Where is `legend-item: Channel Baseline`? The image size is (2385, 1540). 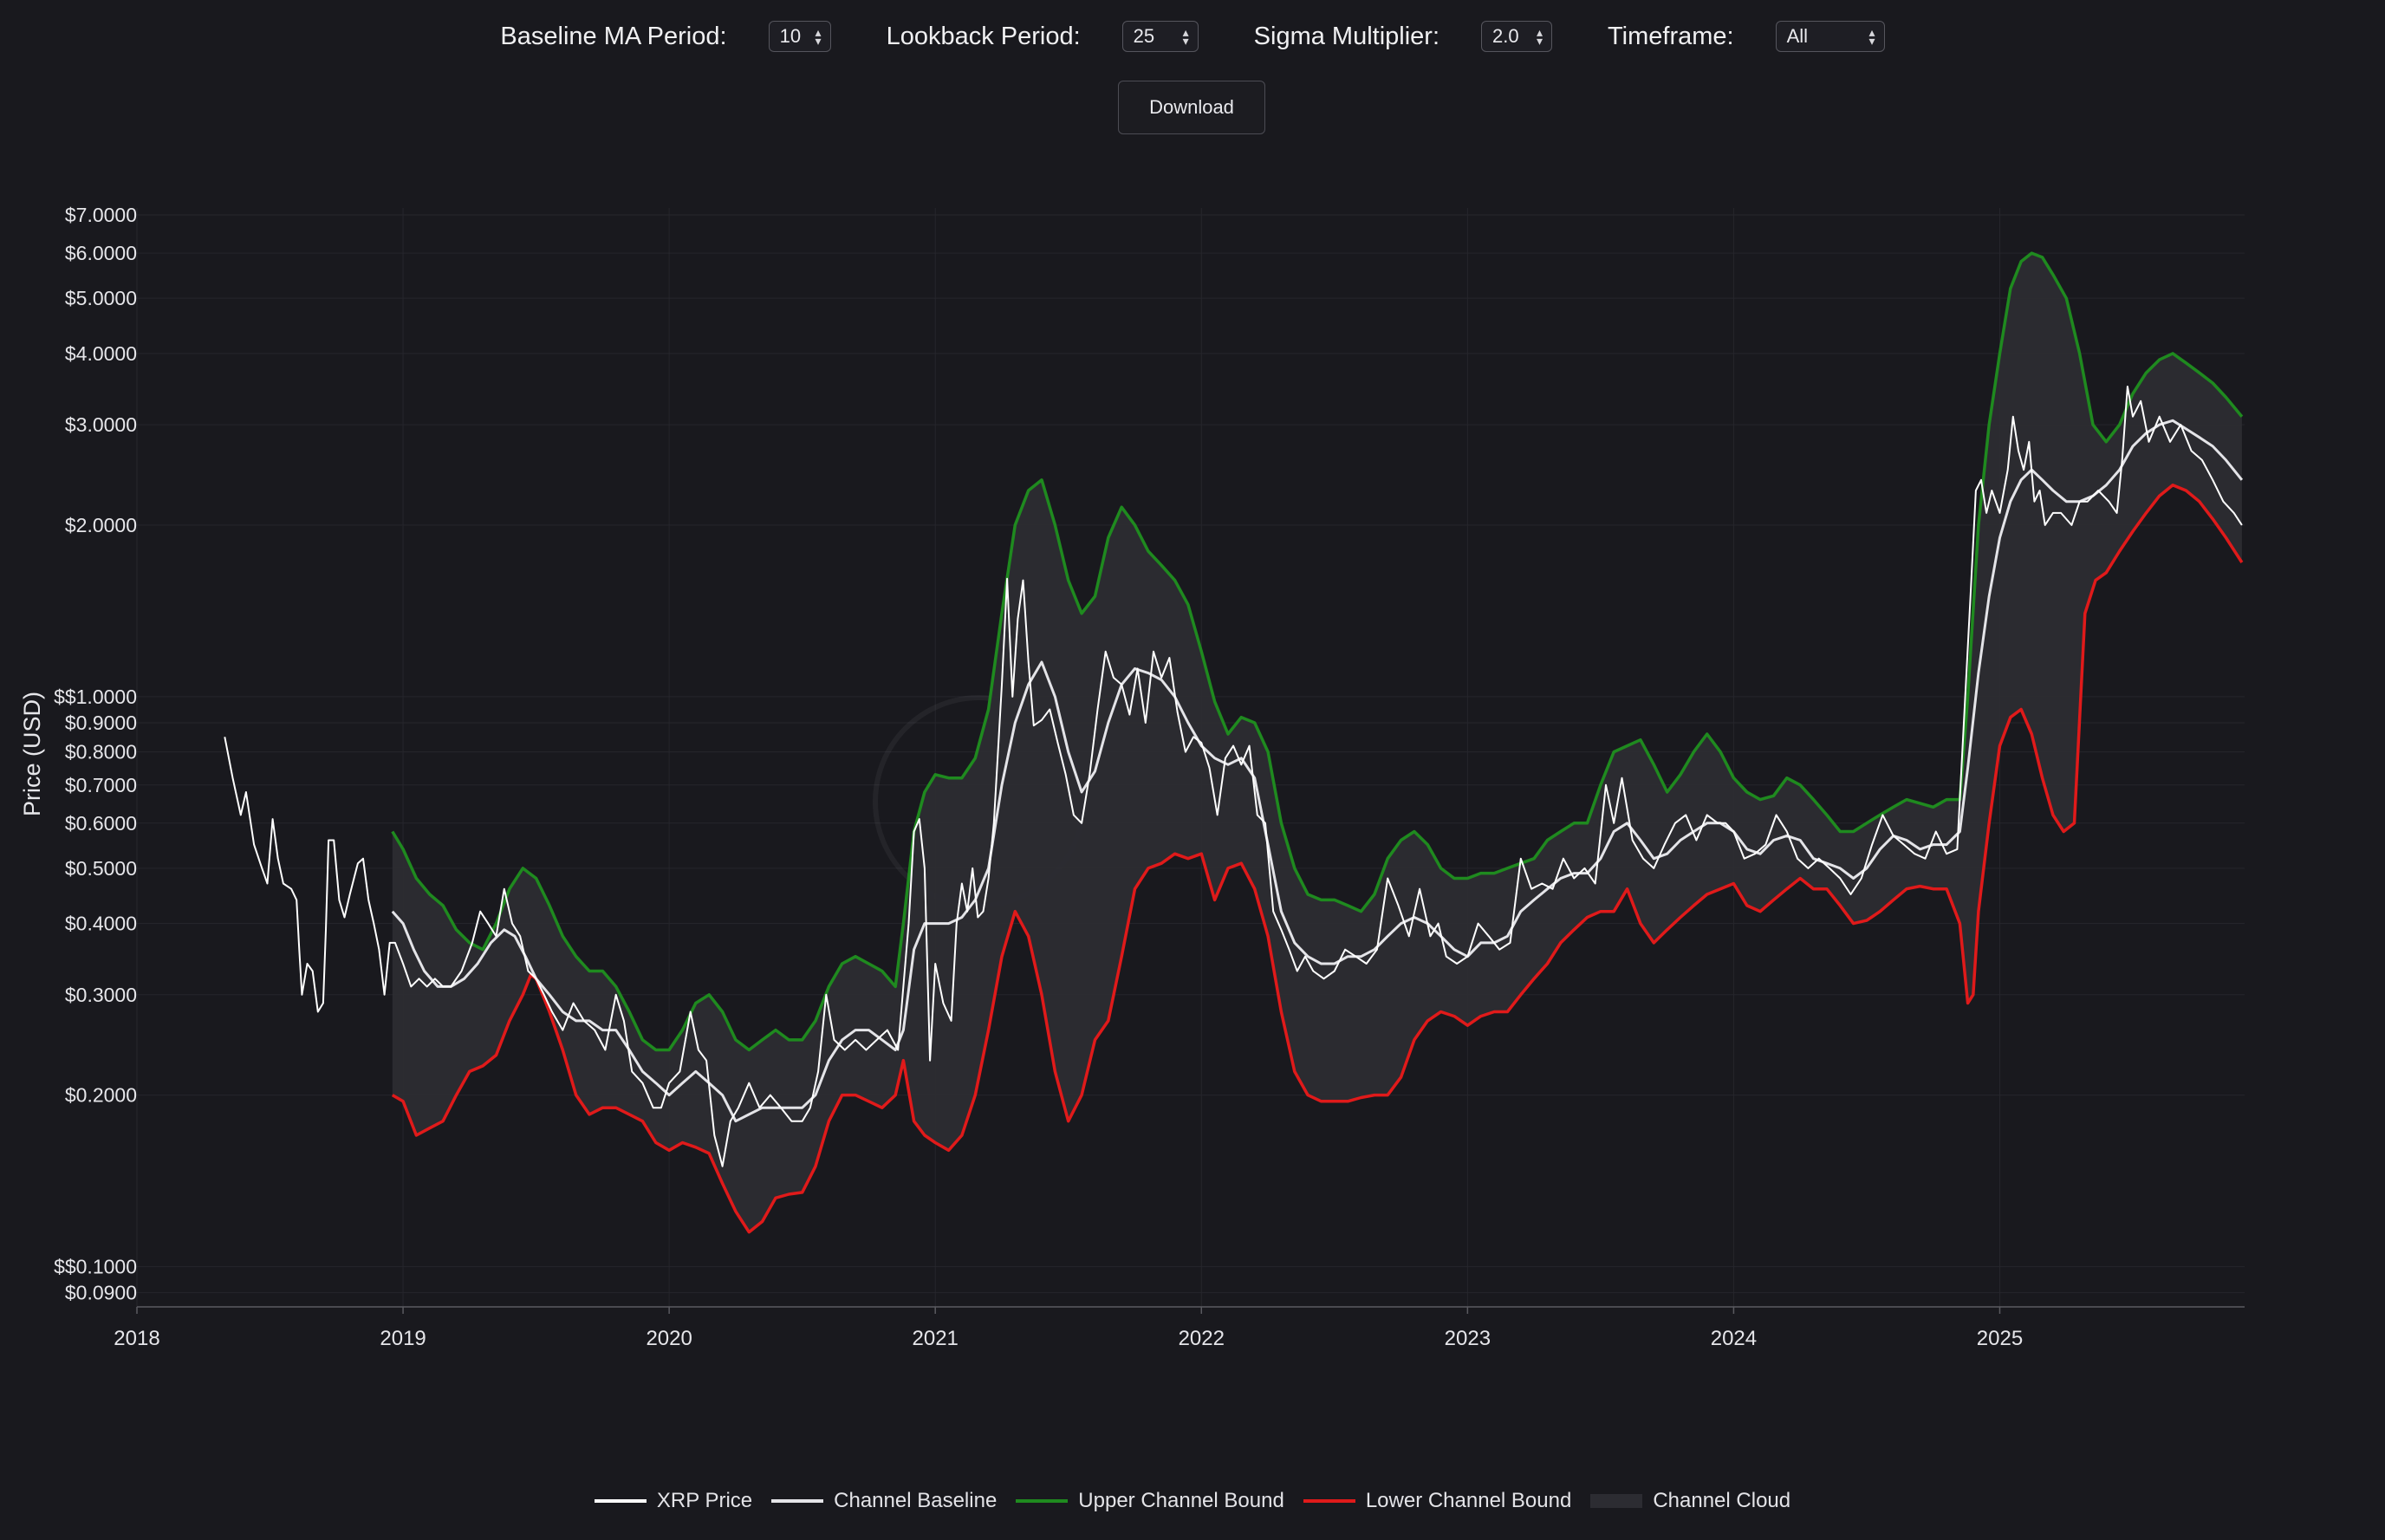 legend-item: Channel Baseline is located at coordinates (884, 1501).